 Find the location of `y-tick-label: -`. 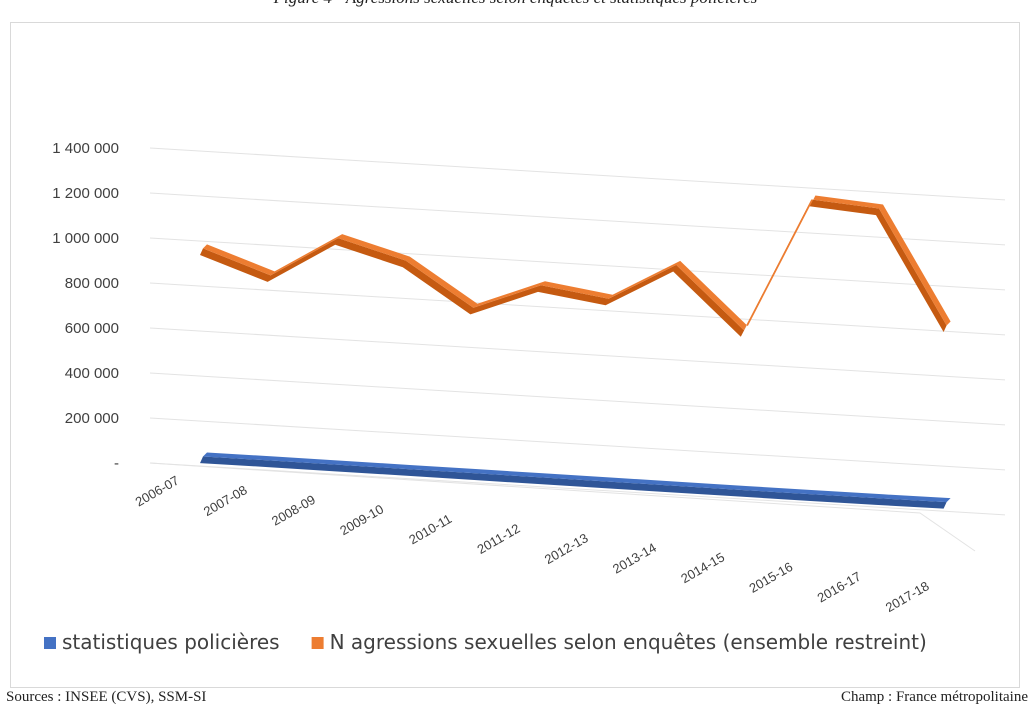

y-tick-label: - is located at coordinates (116, 463).